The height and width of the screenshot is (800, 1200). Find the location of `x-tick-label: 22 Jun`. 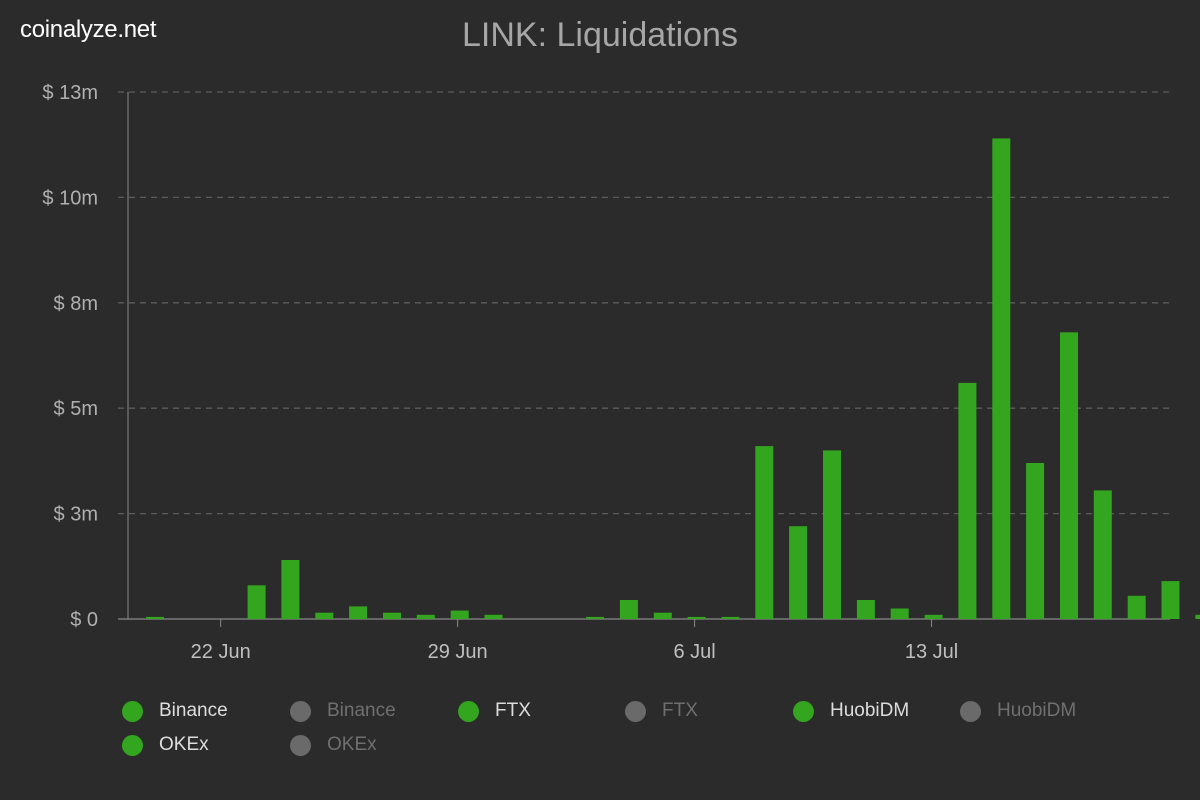

x-tick-label: 22 Jun is located at coordinates (221, 652).